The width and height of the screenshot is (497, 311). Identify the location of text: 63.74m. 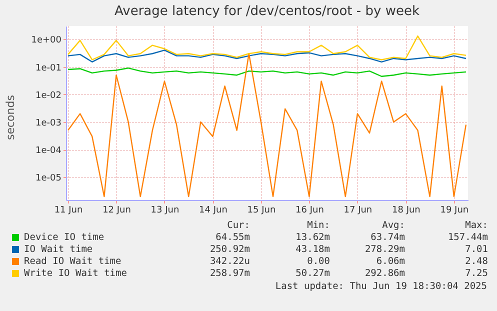
(387, 237).